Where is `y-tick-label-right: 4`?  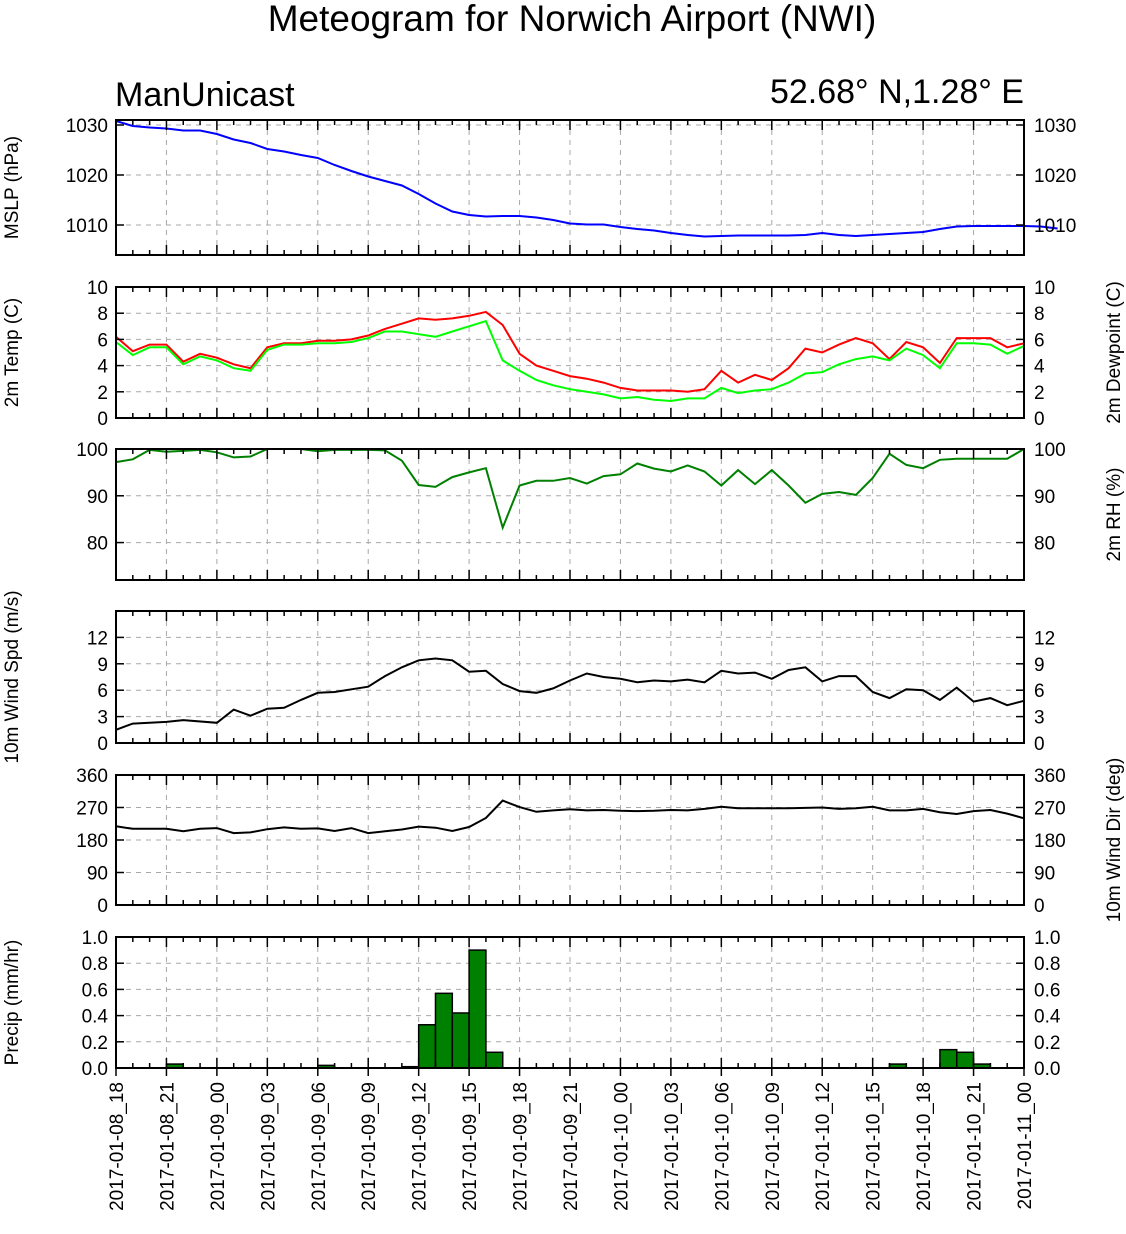 y-tick-label-right: 4 is located at coordinates (1039, 367).